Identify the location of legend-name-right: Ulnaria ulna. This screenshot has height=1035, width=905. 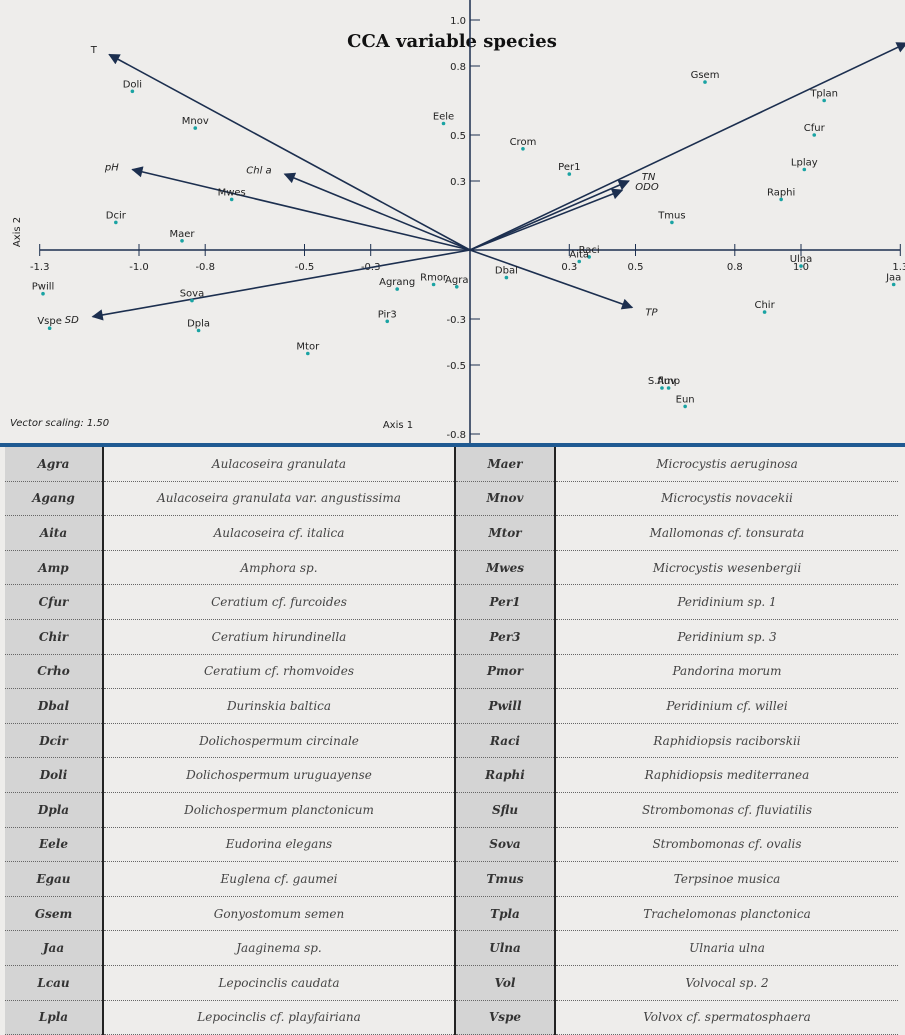
(726, 948).